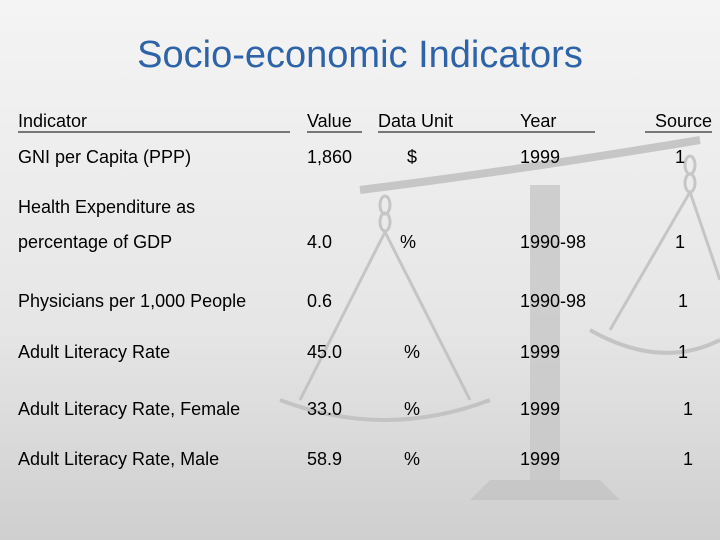  What do you see at coordinates (329, 157) in the screenshot?
I see `value-cell: 1,860` at bounding box center [329, 157].